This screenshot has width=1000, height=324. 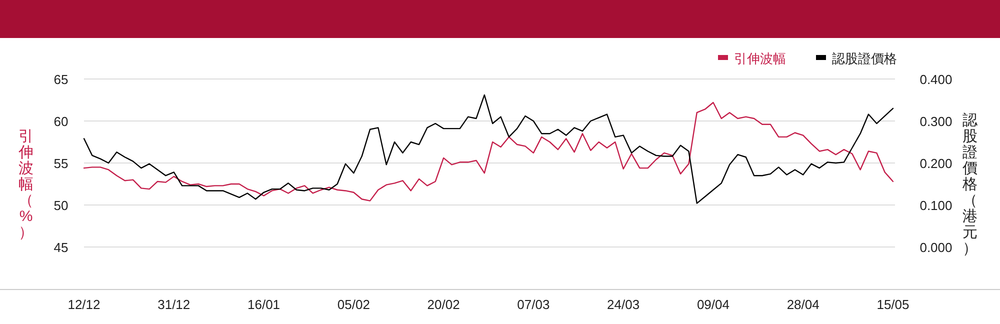 What do you see at coordinates (84, 304) in the screenshot?
I see `x-tick-label: 12/12` at bounding box center [84, 304].